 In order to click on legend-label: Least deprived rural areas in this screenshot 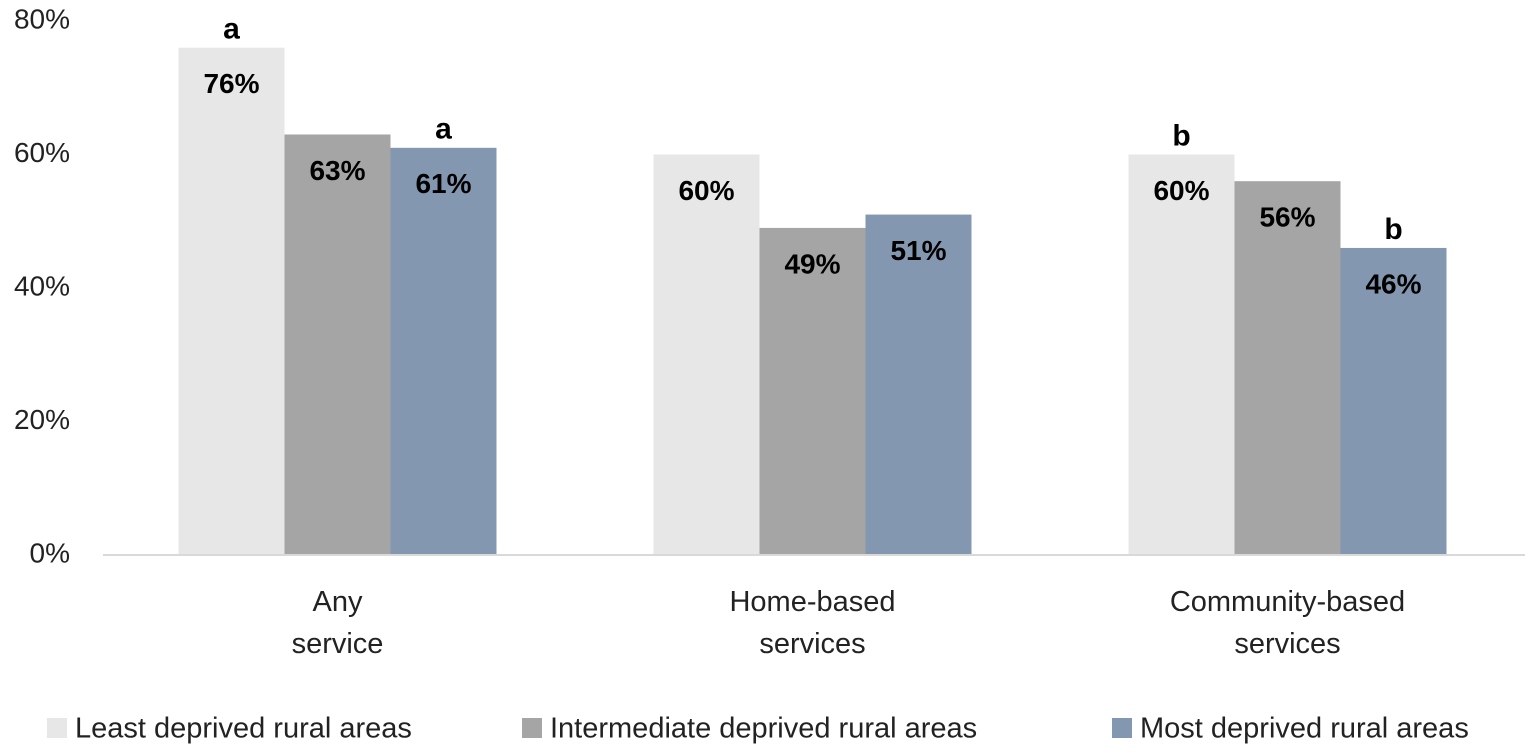, I will do `click(243, 729)`.